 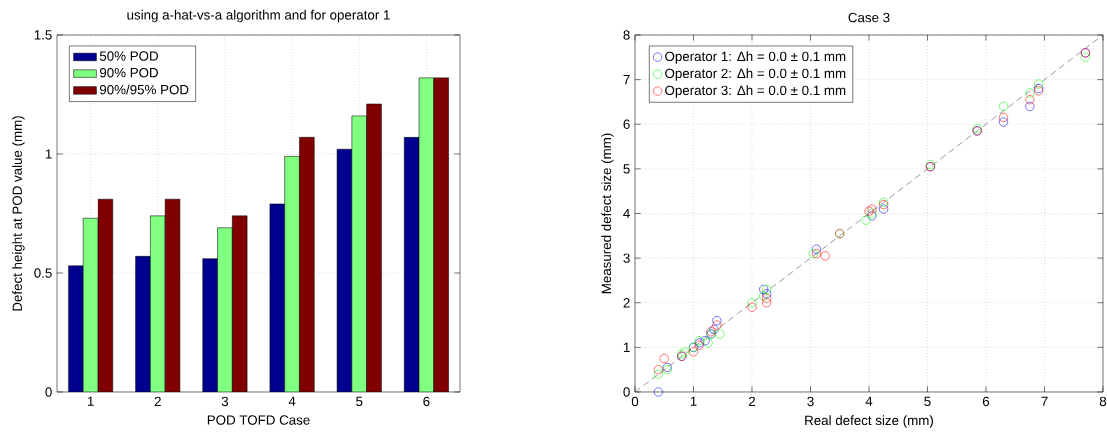 What do you see at coordinates (626, 35) in the screenshot?
I see `y-tick-label: 8` at bounding box center [626, 35].